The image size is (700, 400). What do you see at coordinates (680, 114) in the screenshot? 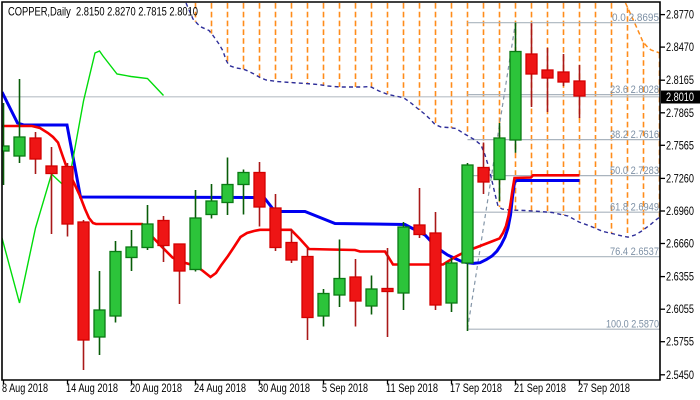
I see `svg-text: 2.7865` at bounding box center [680, 114].